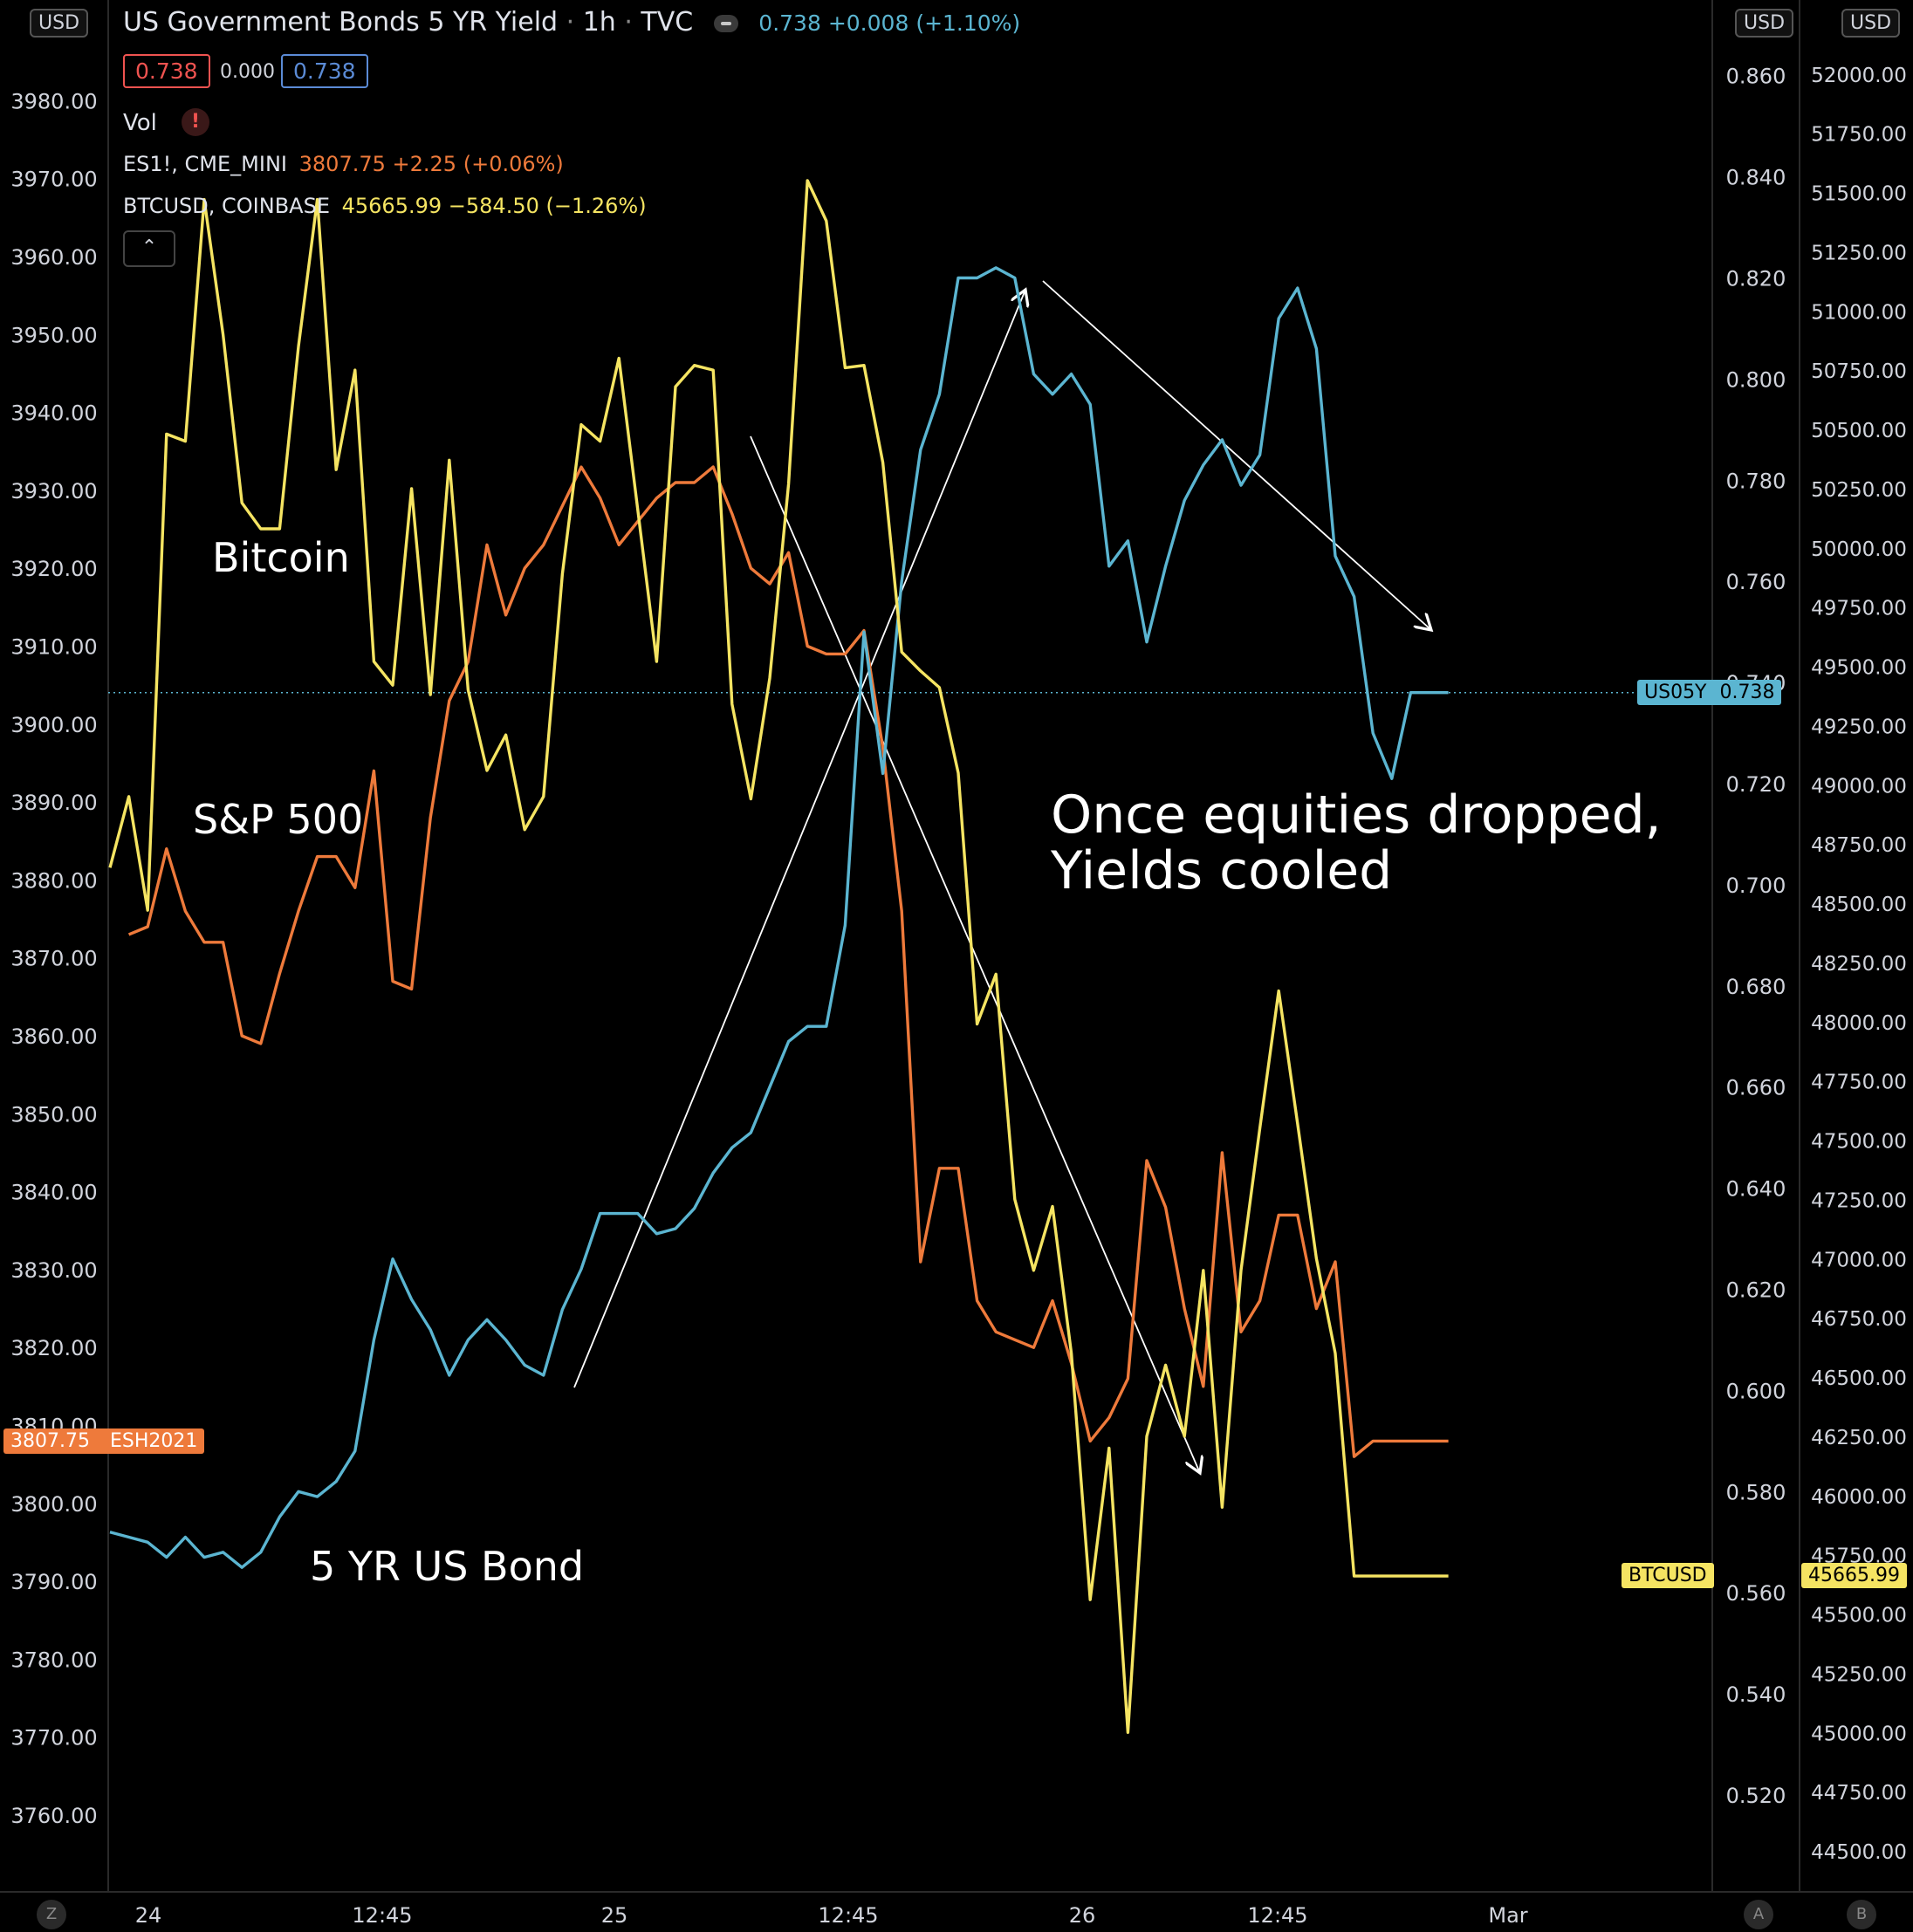 The width and height of the screenshot is (1913, 1932). I want to click on btc-tick-label: 48250.00, so click(1859, 964).